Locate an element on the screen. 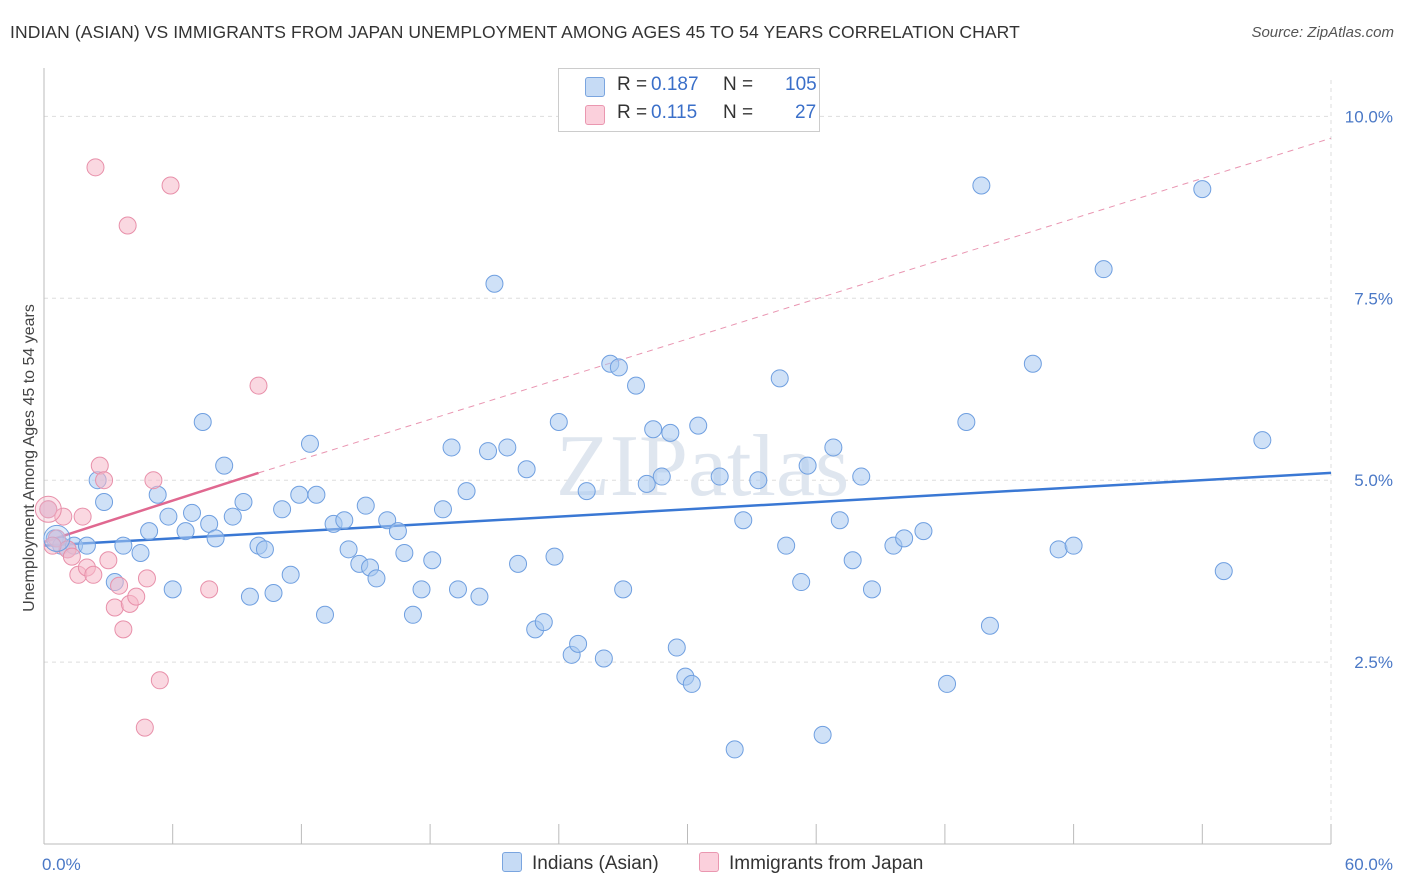  x-tick-labels: 0.0% 60.0% is located at coordinates (717, 864).